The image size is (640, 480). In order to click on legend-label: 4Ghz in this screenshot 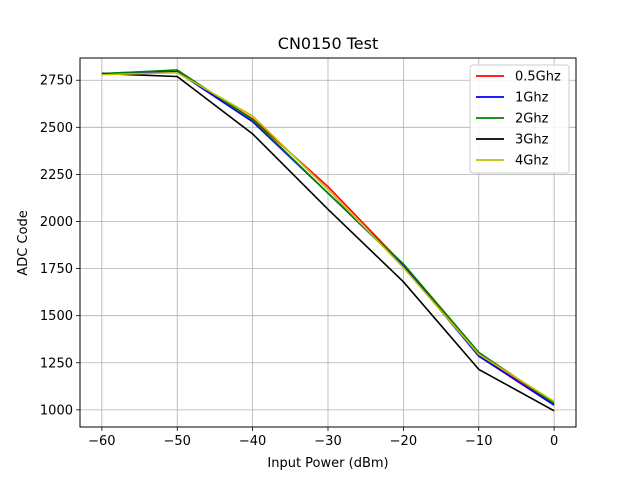, I will do `click(532, 161)`.